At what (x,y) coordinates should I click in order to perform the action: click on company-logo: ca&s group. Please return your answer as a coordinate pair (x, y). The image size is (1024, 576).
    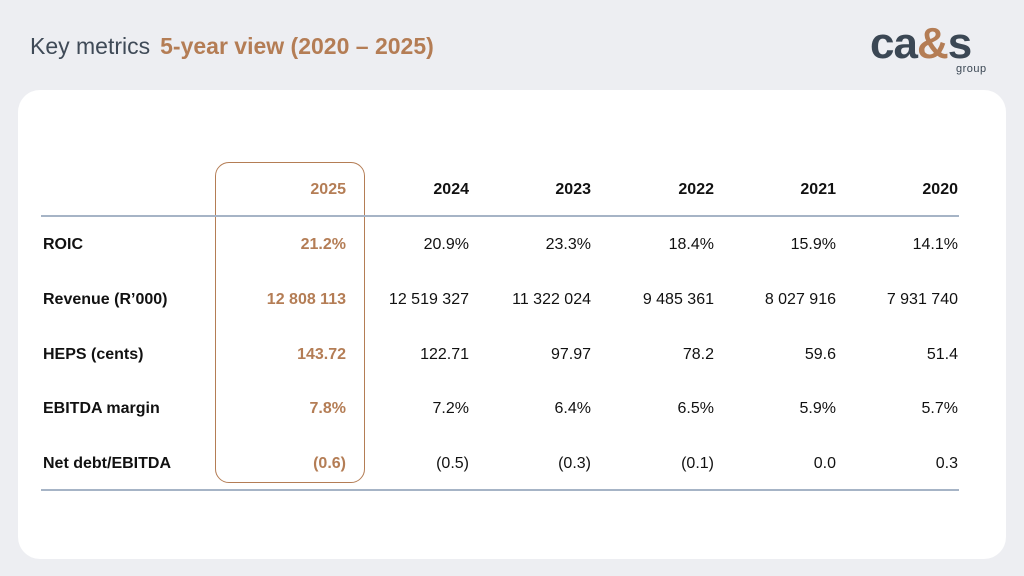
    Looking at the image, I should click on (932, 50).